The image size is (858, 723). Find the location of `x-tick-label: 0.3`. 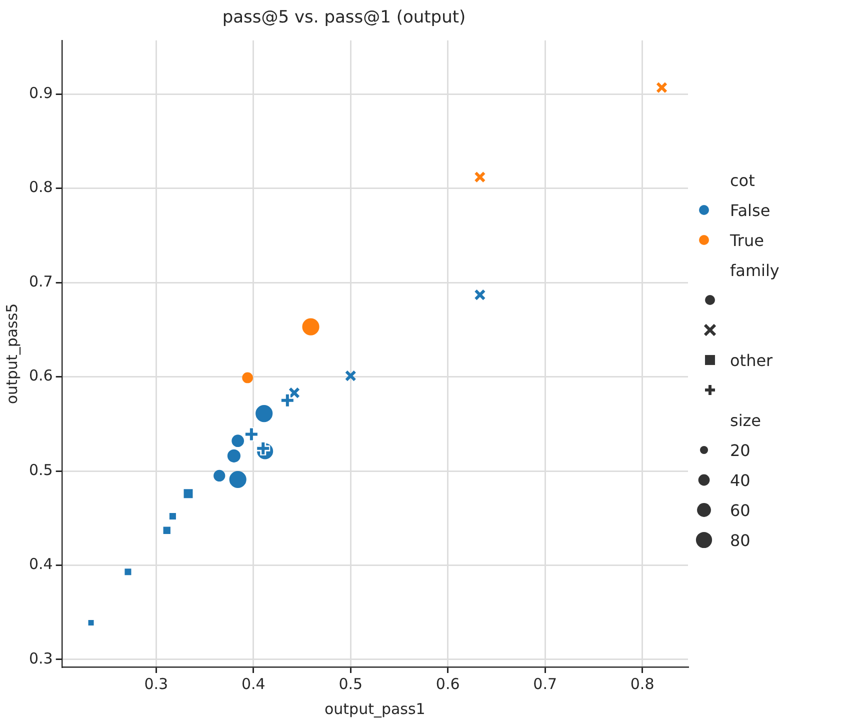

x-tick-label: 0.3 is located at coordinates (156, 683).